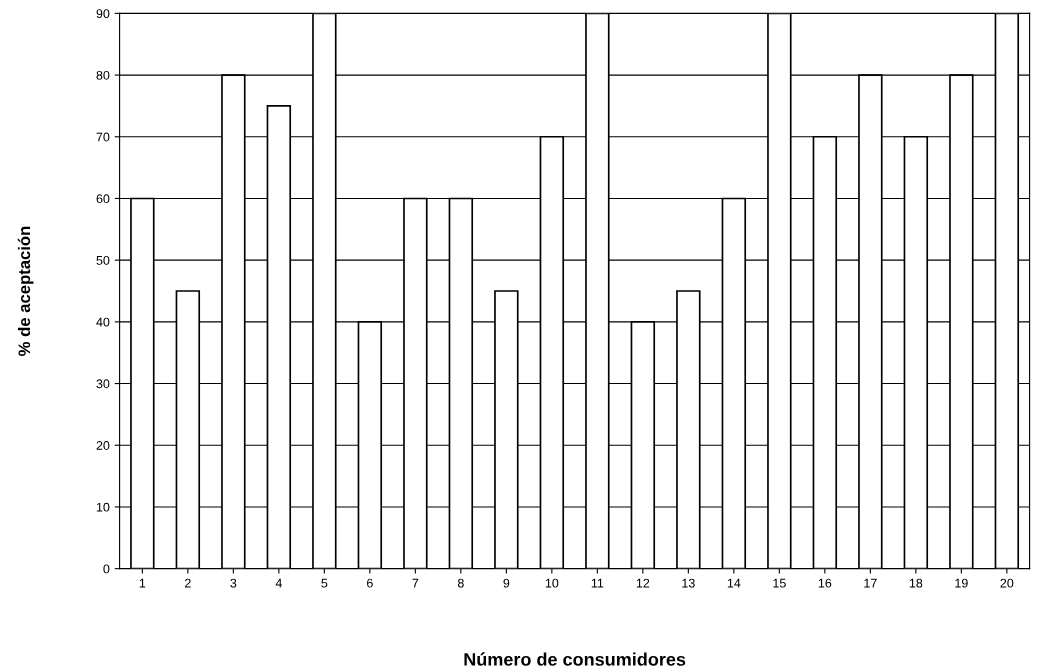 This screenshot has width=1040, height=669. What do you see at coordinates (597, 583) in the screenshot?
I see `x-tick-label: 11` at bounding box center [597, 583].